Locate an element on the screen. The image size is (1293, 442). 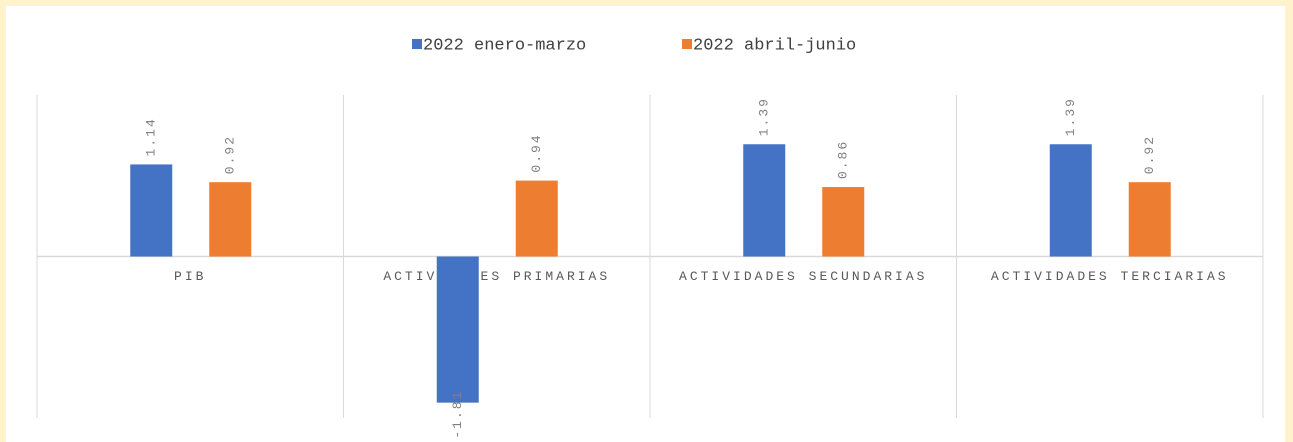
value-label: 1.14 is located at coordinates (151, 136).